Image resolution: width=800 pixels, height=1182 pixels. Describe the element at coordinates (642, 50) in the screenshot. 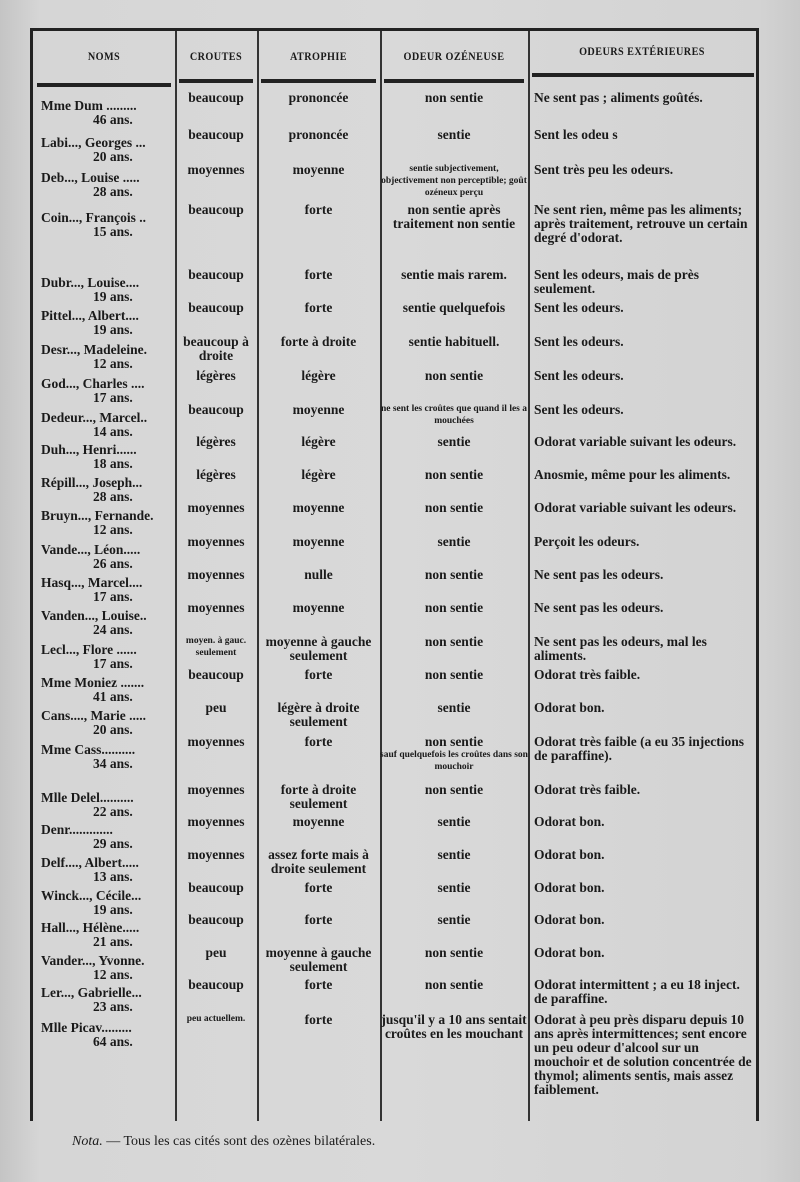

I see `header-odeurs-exterieures: ODEURS EXTÉRIEURES` at that location.